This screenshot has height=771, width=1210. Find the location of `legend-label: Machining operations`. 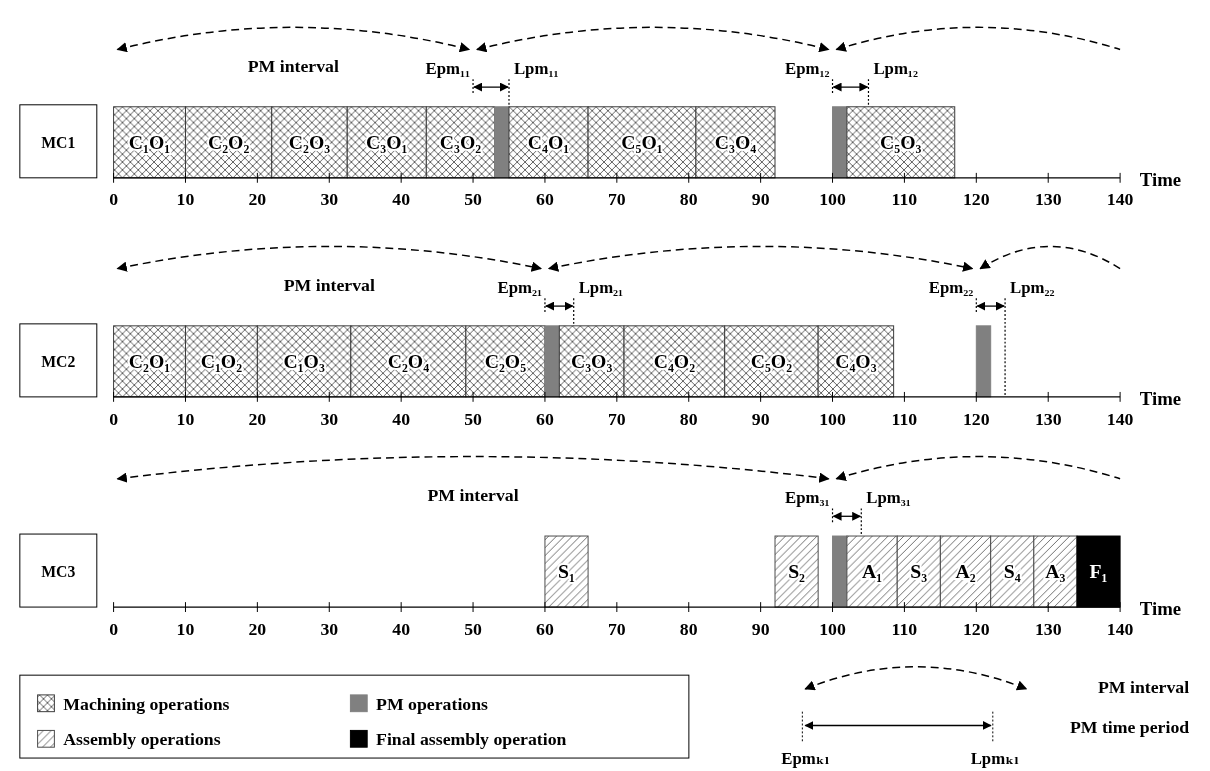

legend-label: Machining operations is located at coordinates (146, 703).